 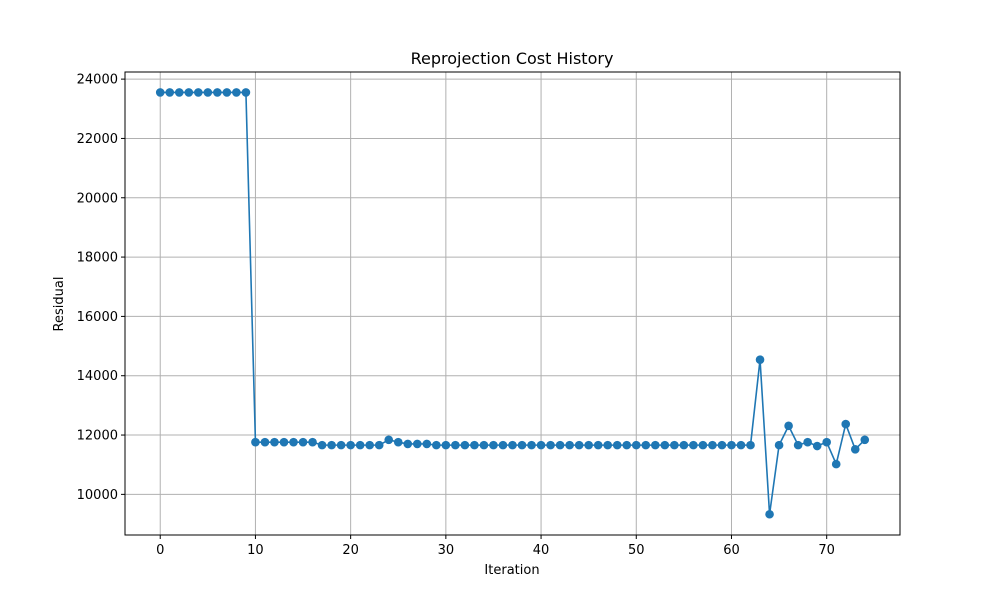 I want to click on y-tick-label: 24000, so click(x=97, y=80).